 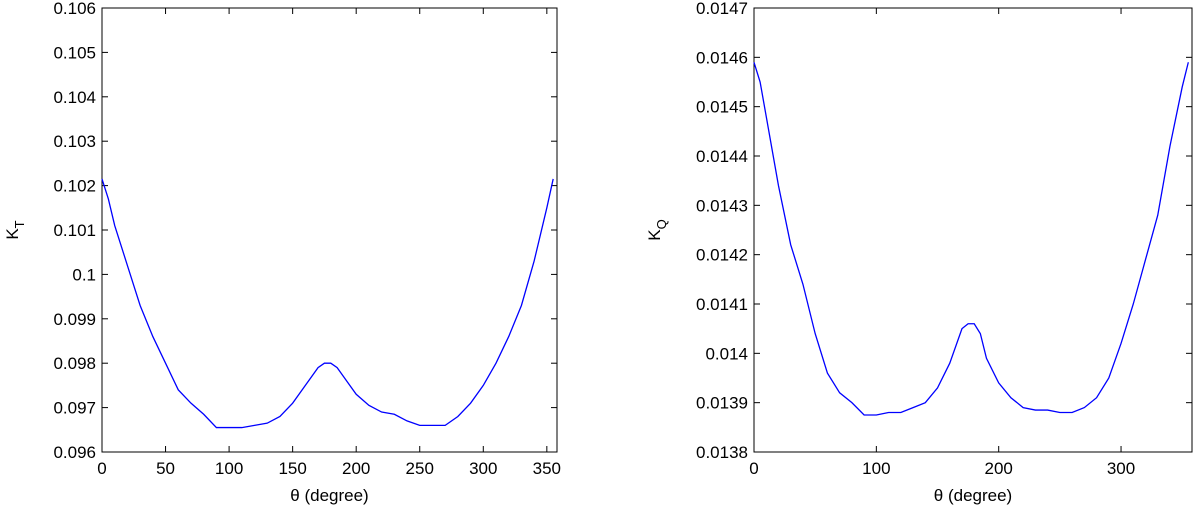 I want to click on x-tick-label: 150, so click(x=292, y=468).